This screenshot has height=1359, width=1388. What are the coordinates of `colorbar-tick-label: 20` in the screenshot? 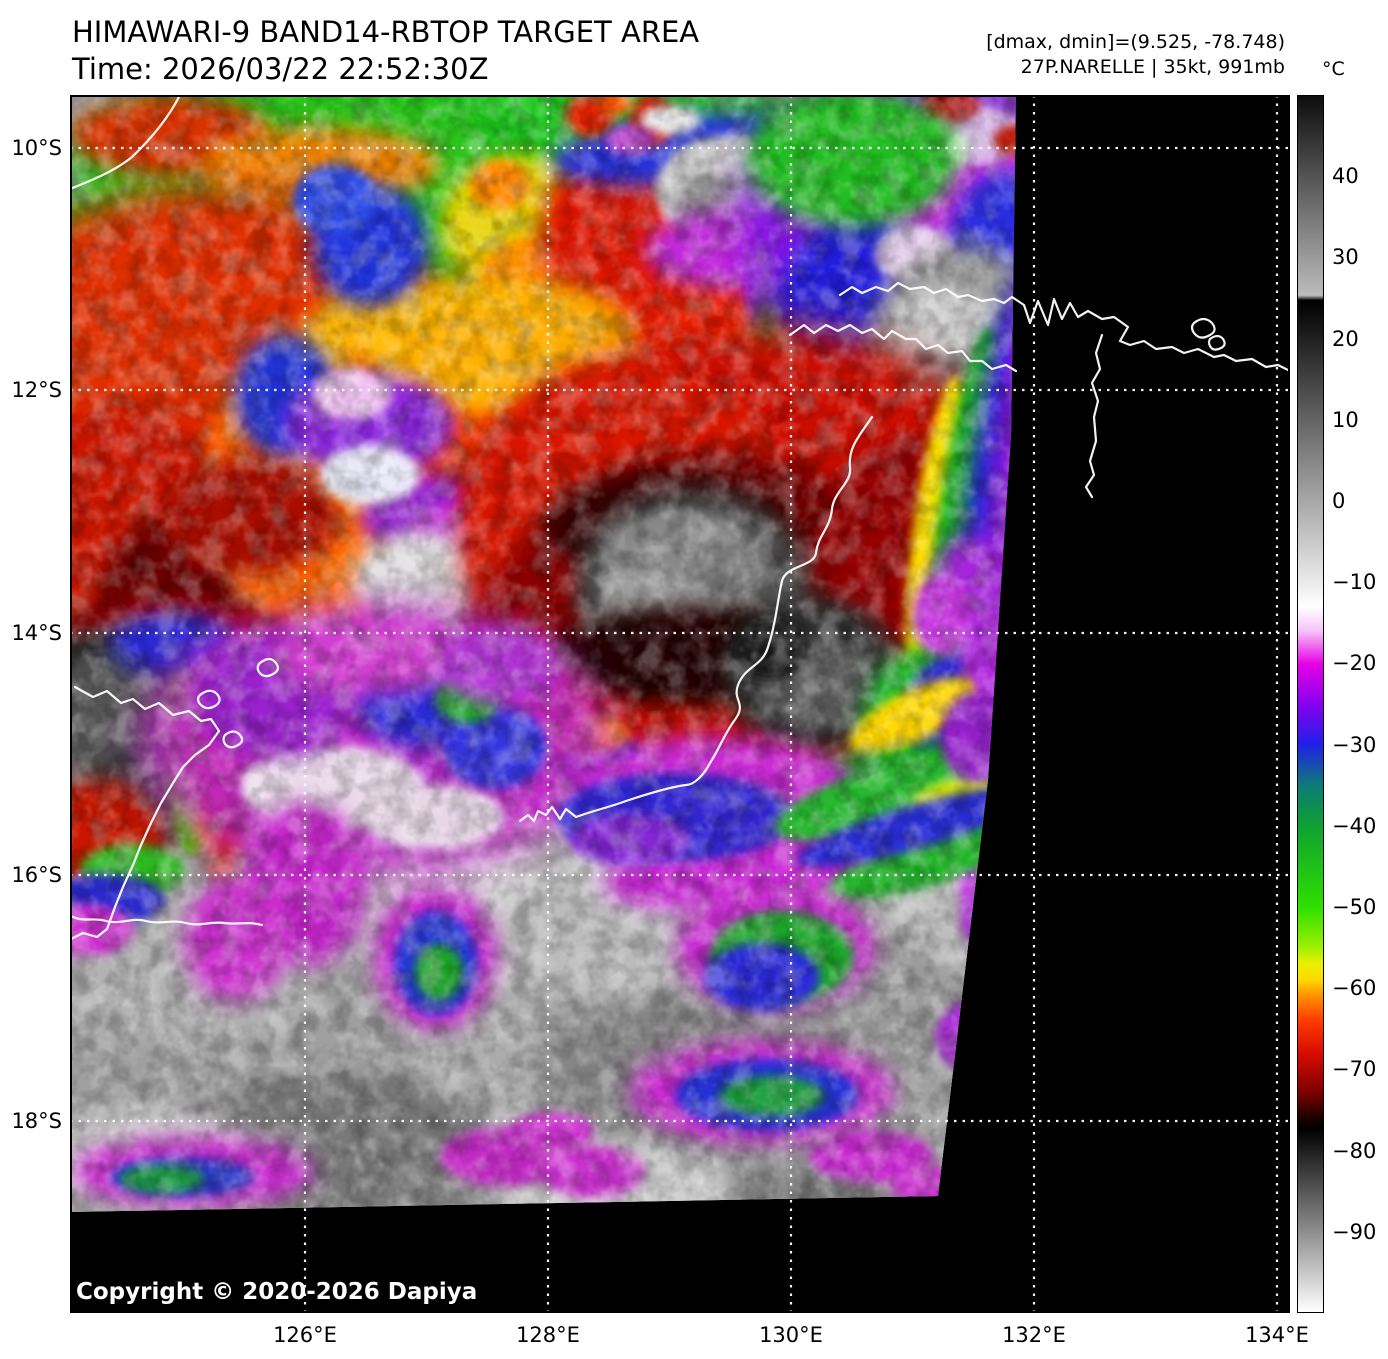 It's located at (1345, 339).